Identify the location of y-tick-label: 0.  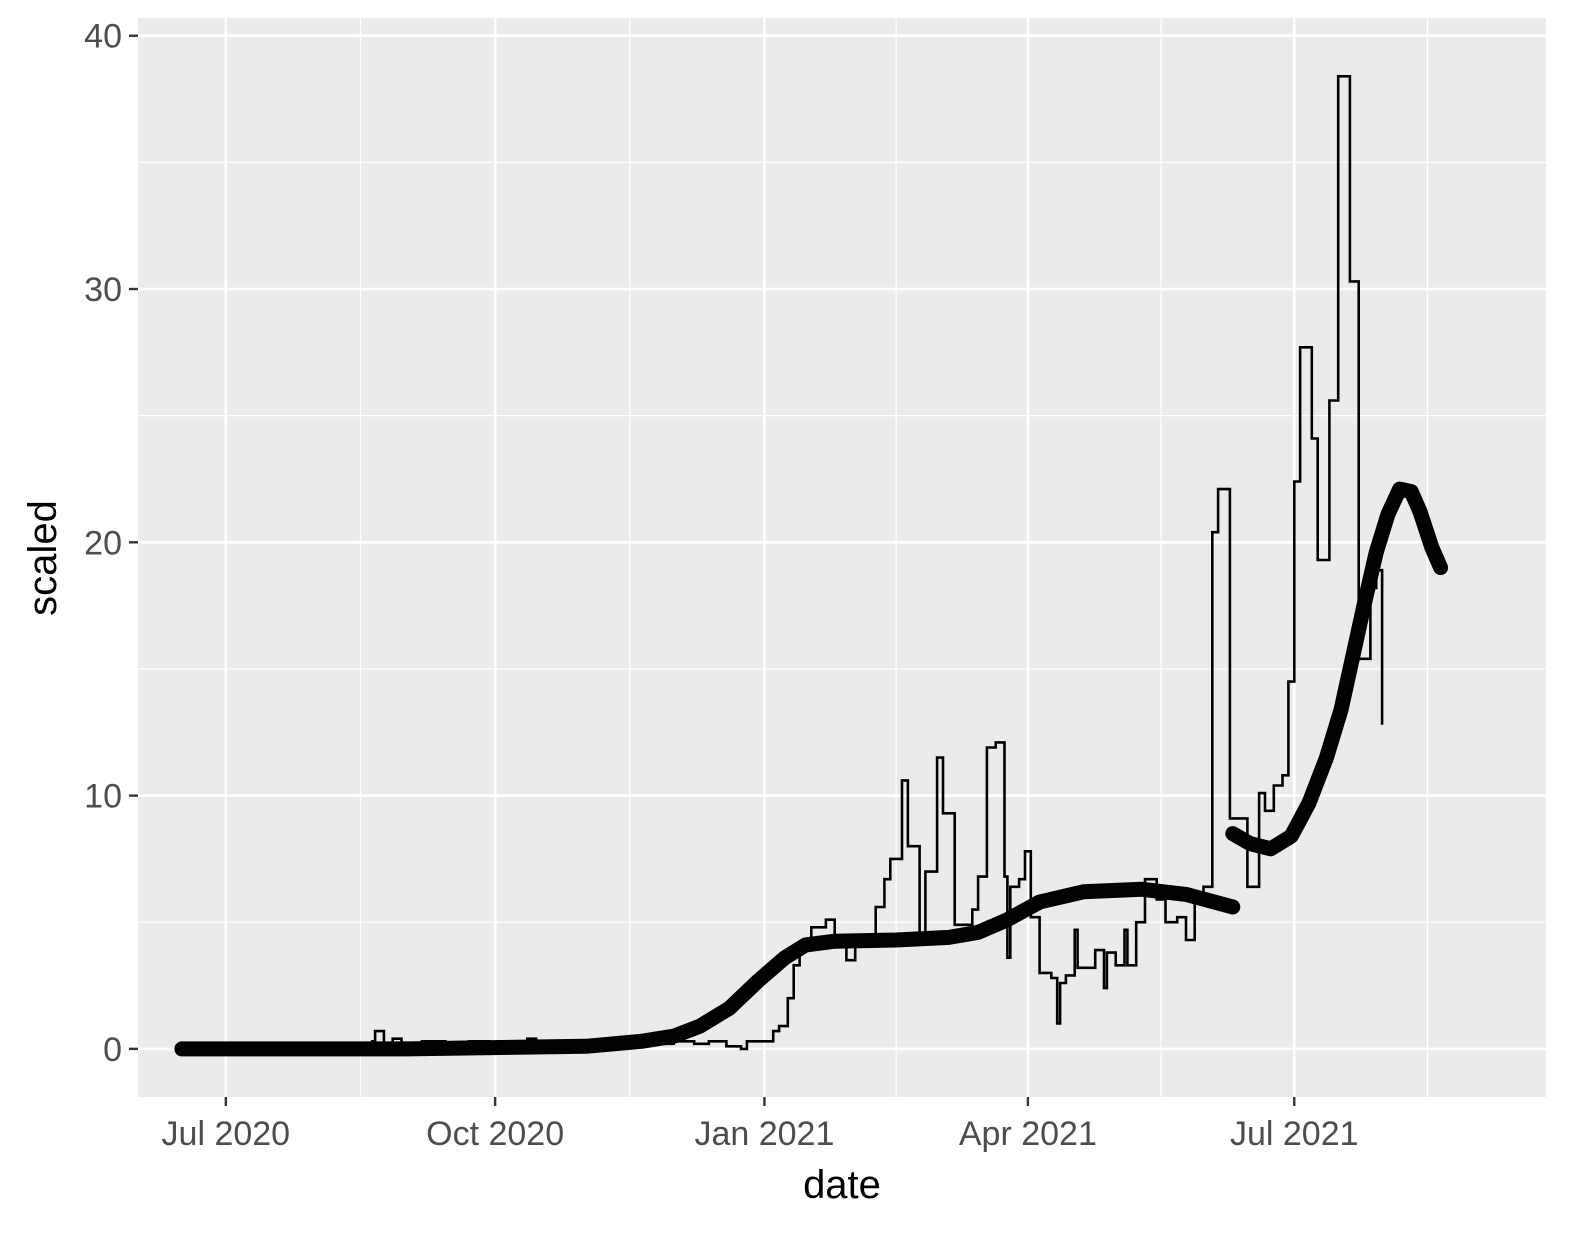
(112, 1050).